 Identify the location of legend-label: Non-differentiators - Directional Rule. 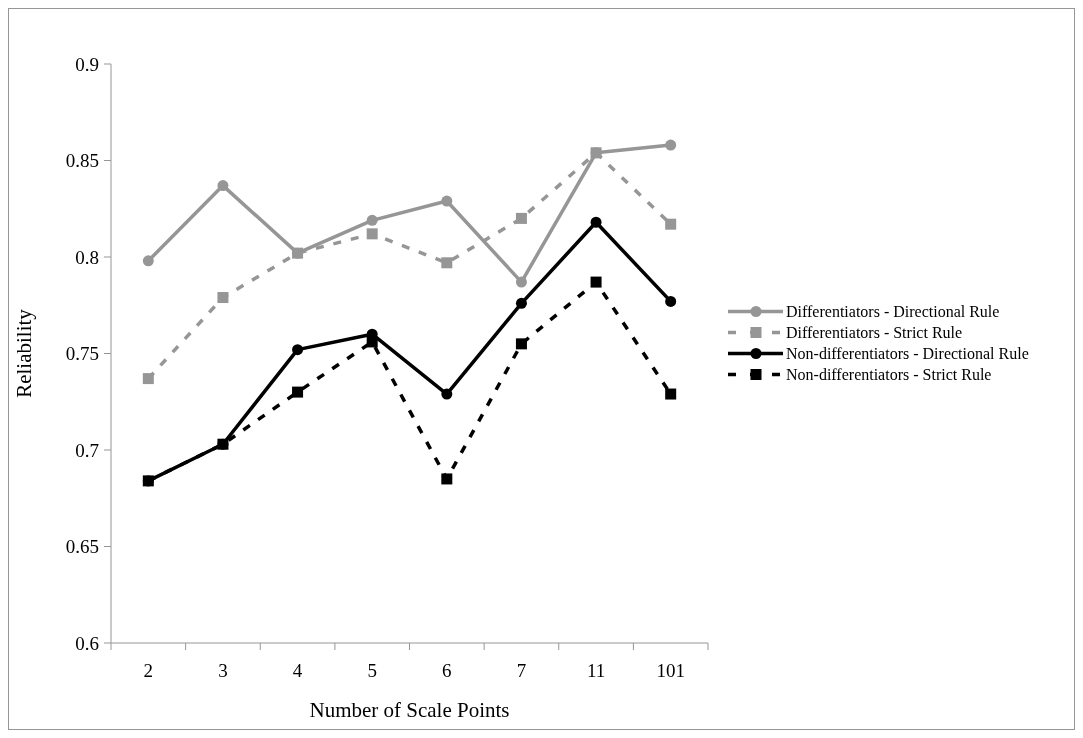
(907, 354).